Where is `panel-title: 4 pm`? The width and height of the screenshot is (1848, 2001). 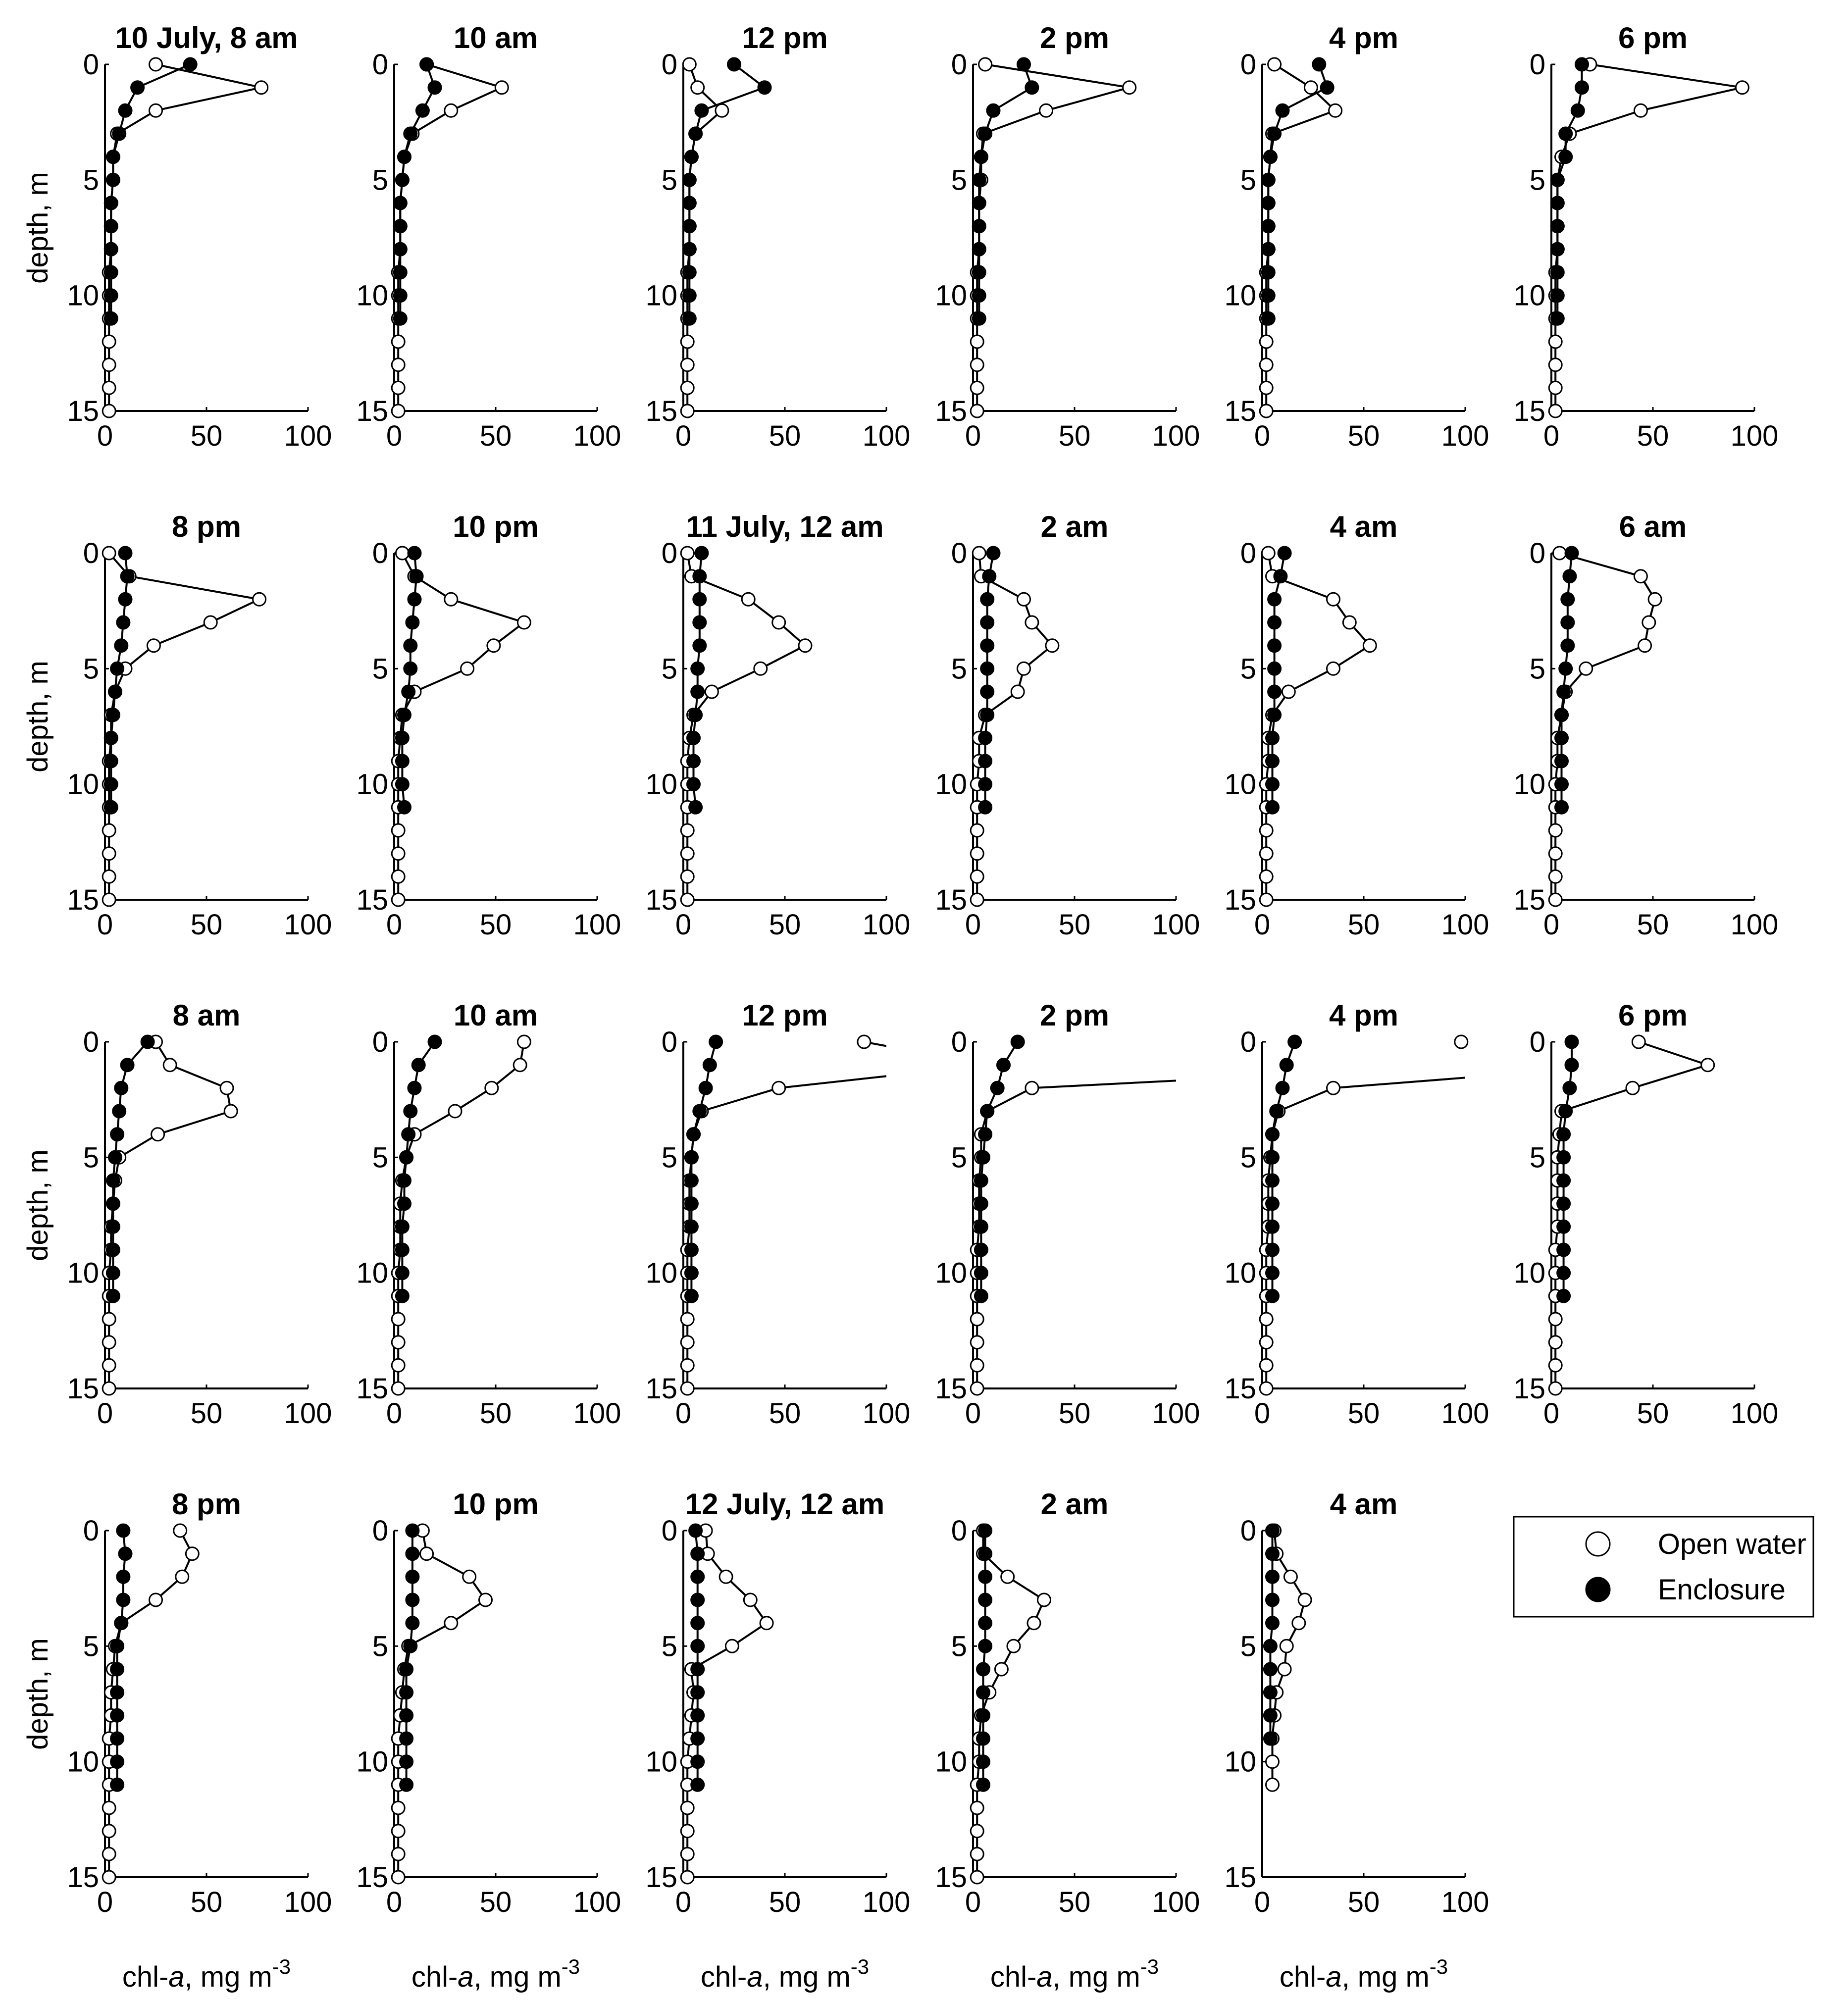
panel-title: 4 pm is located at coordinates (1364, 37).